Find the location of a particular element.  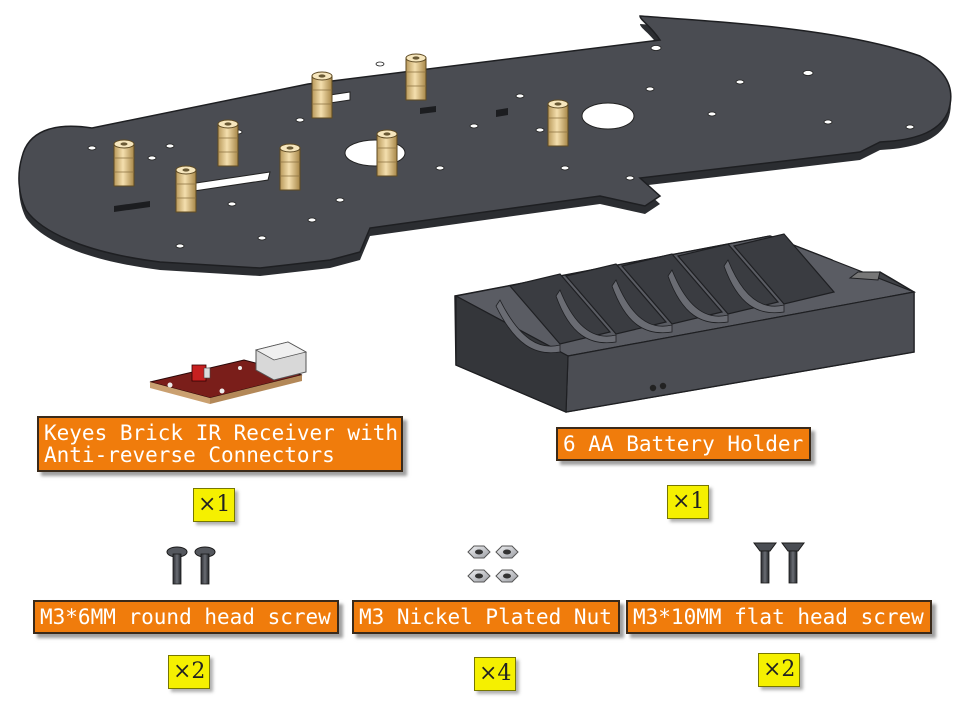

battery-holder-label-line-1: 6 AA Battery Holder is located at coordinates (683, 444).